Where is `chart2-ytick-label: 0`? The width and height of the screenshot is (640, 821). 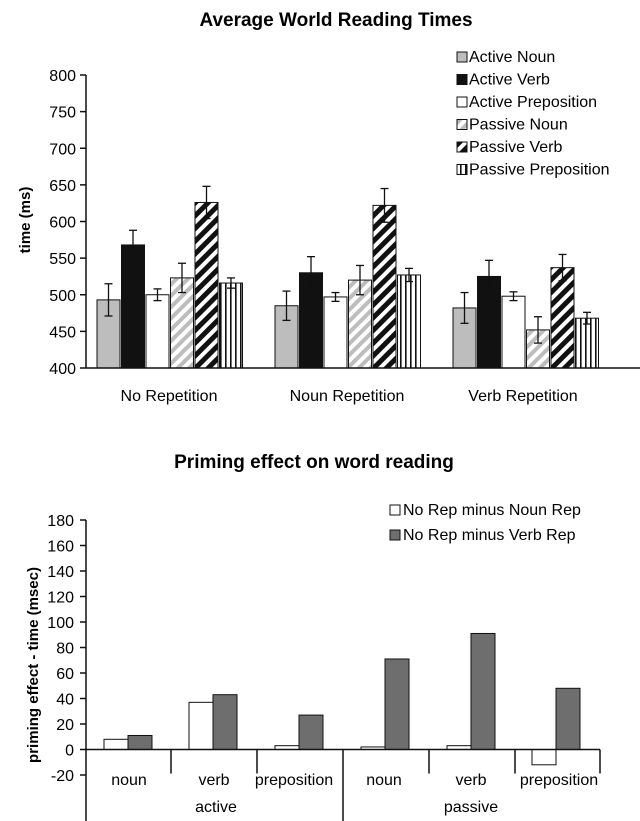 chart2-ytick-label: 0 is located at coordinates (69, 751).